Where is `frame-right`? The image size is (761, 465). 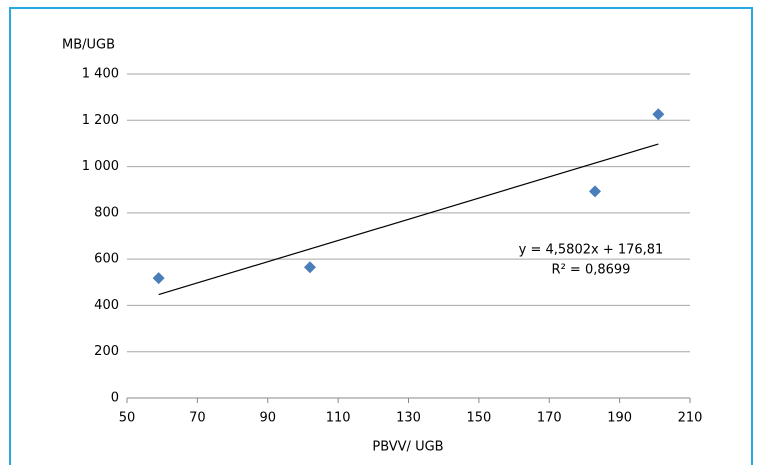
frame-right is located at coordinates (752, 236).